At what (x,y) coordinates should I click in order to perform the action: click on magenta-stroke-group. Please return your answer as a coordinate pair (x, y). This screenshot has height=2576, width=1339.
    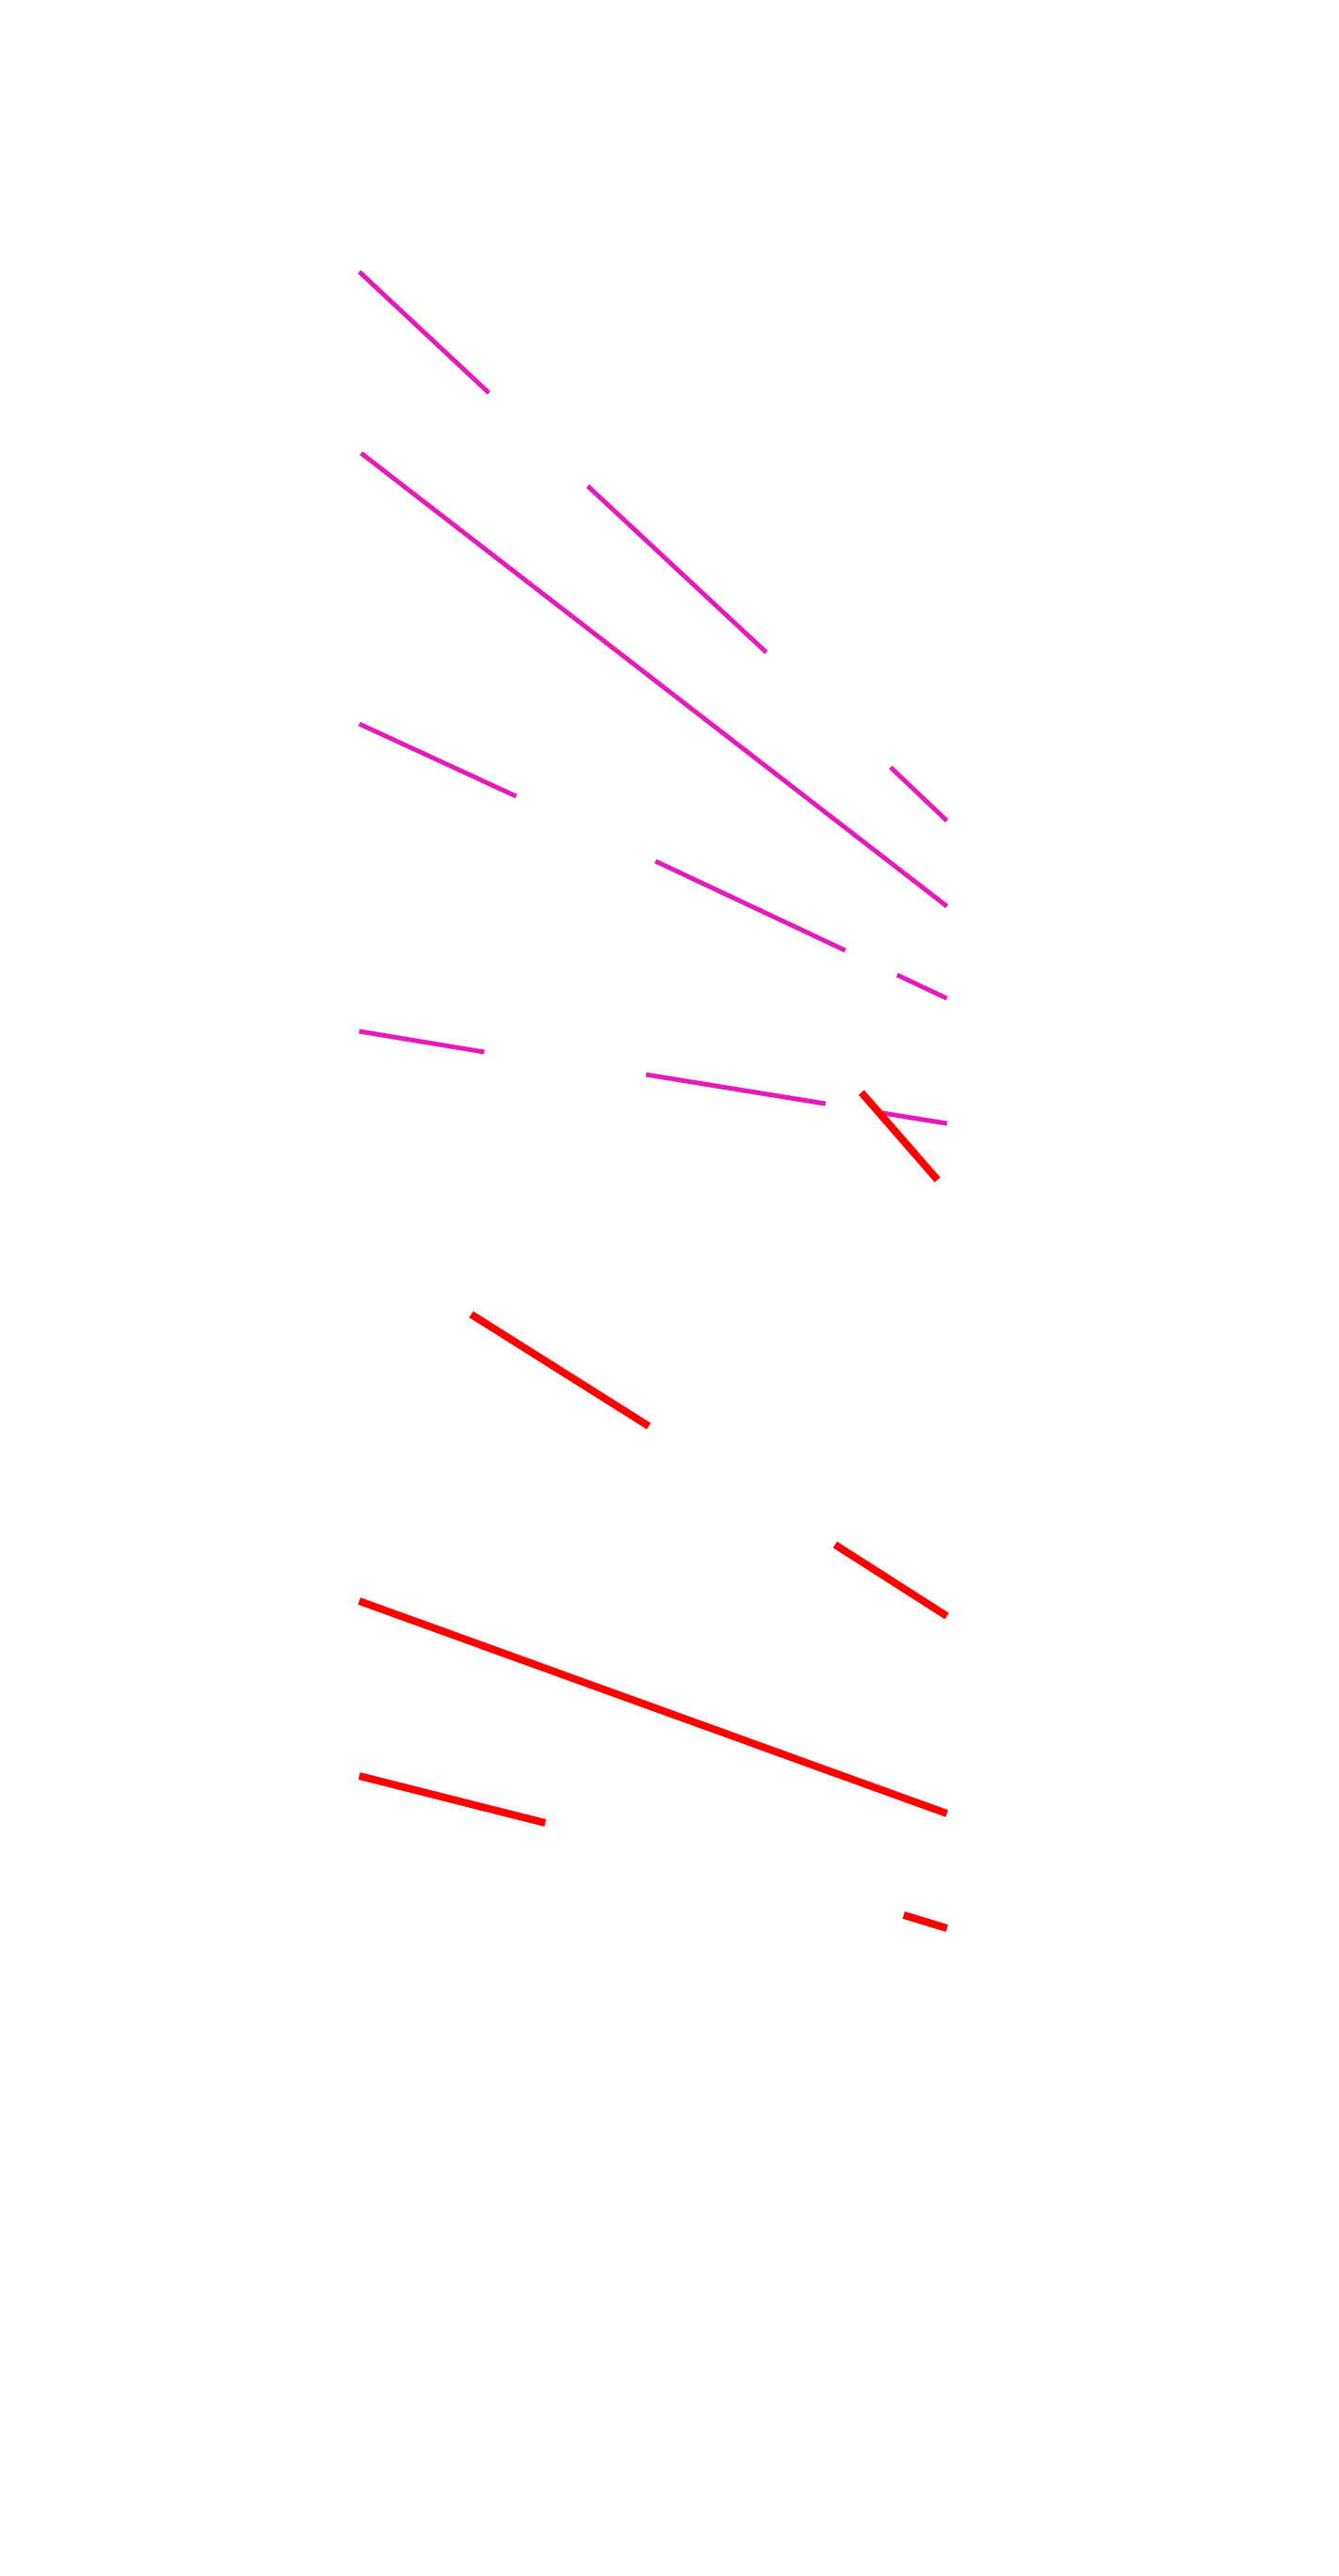
    Looking at the image, I should click on (653, 698).